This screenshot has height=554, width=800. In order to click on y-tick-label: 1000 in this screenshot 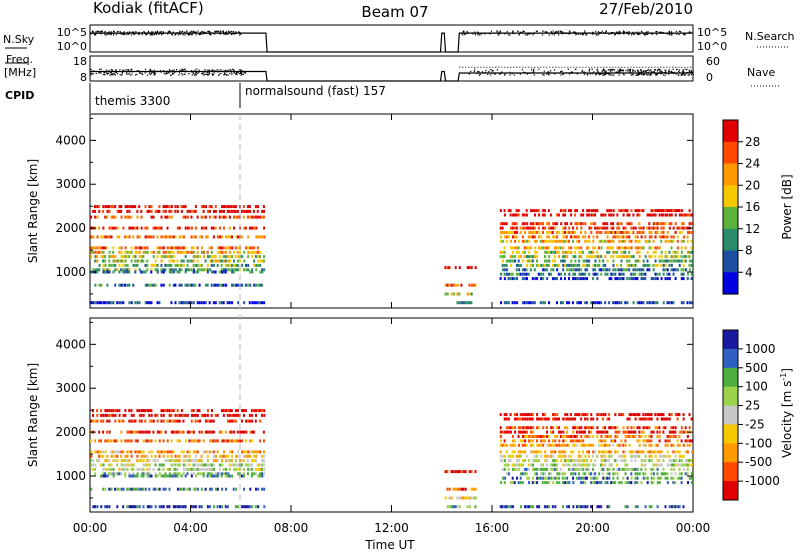, I will do `click(70, 476)`.